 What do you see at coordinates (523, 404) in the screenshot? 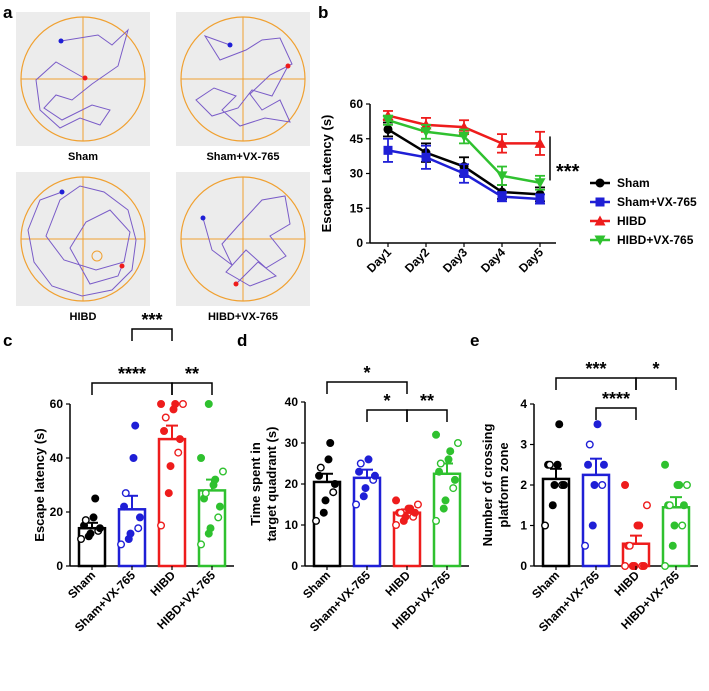
I see `y-tick-label: 4` at bounding box center [523, 404].